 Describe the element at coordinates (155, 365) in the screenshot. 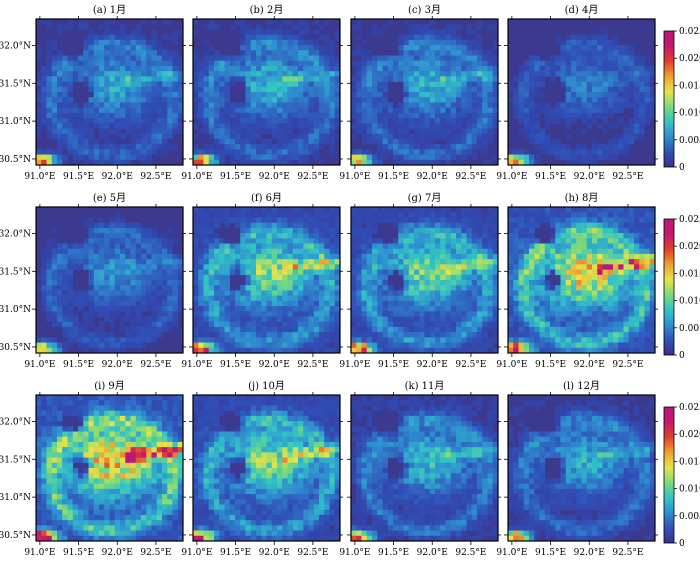

I see `x-tick-label: 92.5°E` at that location.